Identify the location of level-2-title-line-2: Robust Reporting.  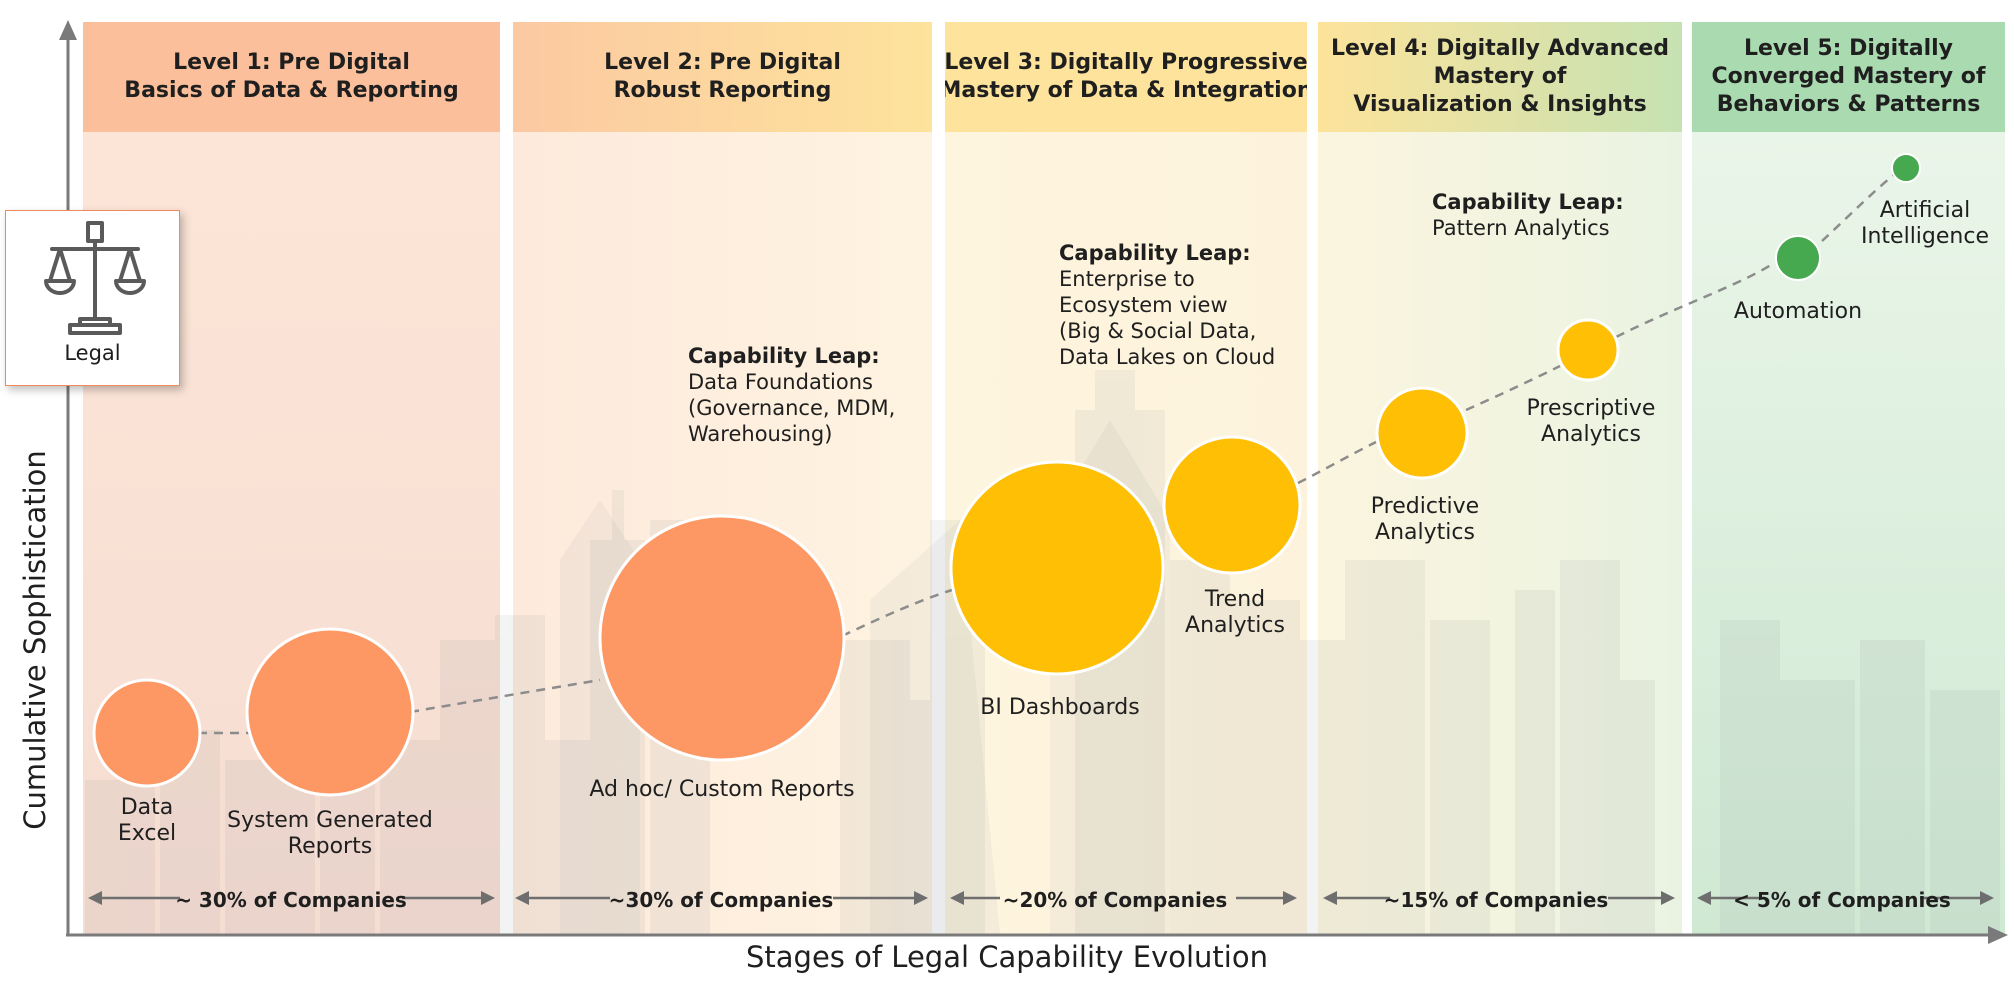
(722, 90).